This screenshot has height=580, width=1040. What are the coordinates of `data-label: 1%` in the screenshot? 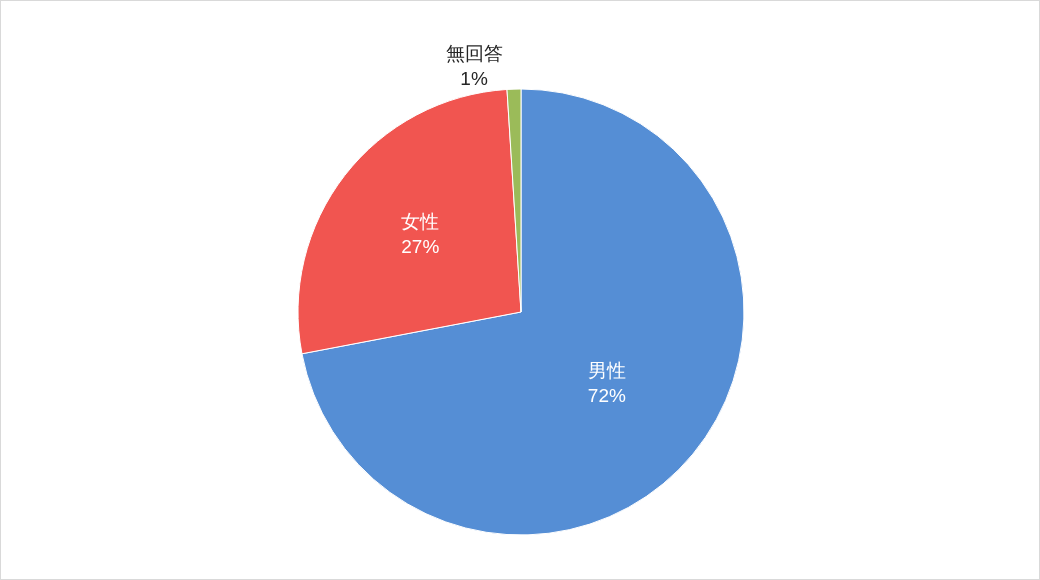 It's located at (474, 79).